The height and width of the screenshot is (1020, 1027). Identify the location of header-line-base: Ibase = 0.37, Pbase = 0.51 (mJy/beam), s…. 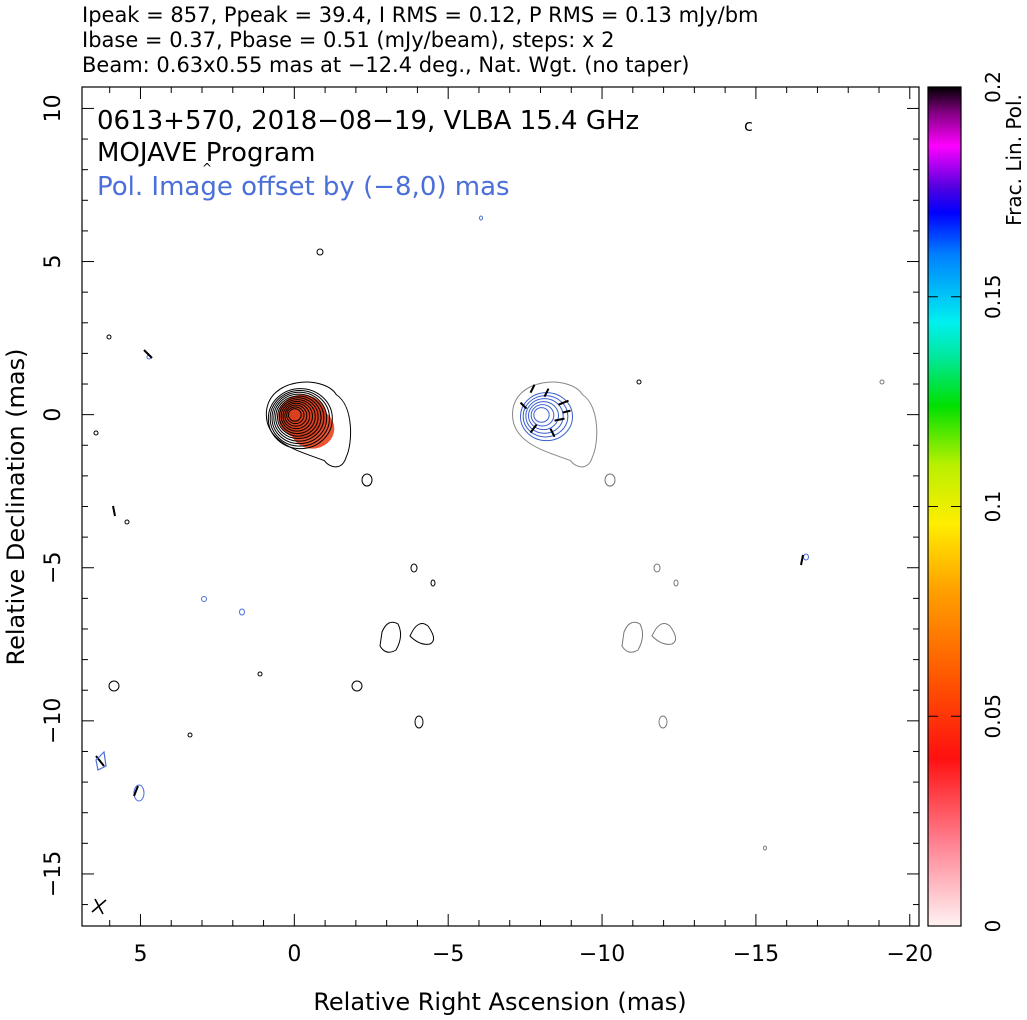
(348, 40).